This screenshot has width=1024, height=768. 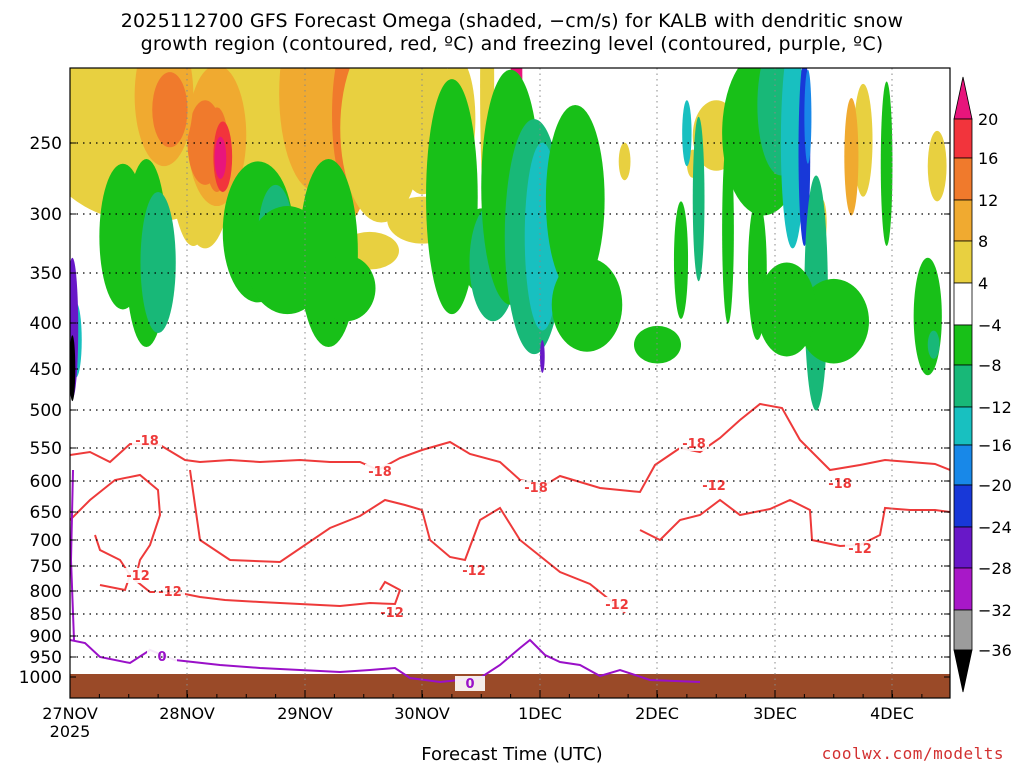 What do you see at coordinates (995, 485) in the screenshot?
I see `colorbar-label-10: −20` at bounding box center [995, 485].